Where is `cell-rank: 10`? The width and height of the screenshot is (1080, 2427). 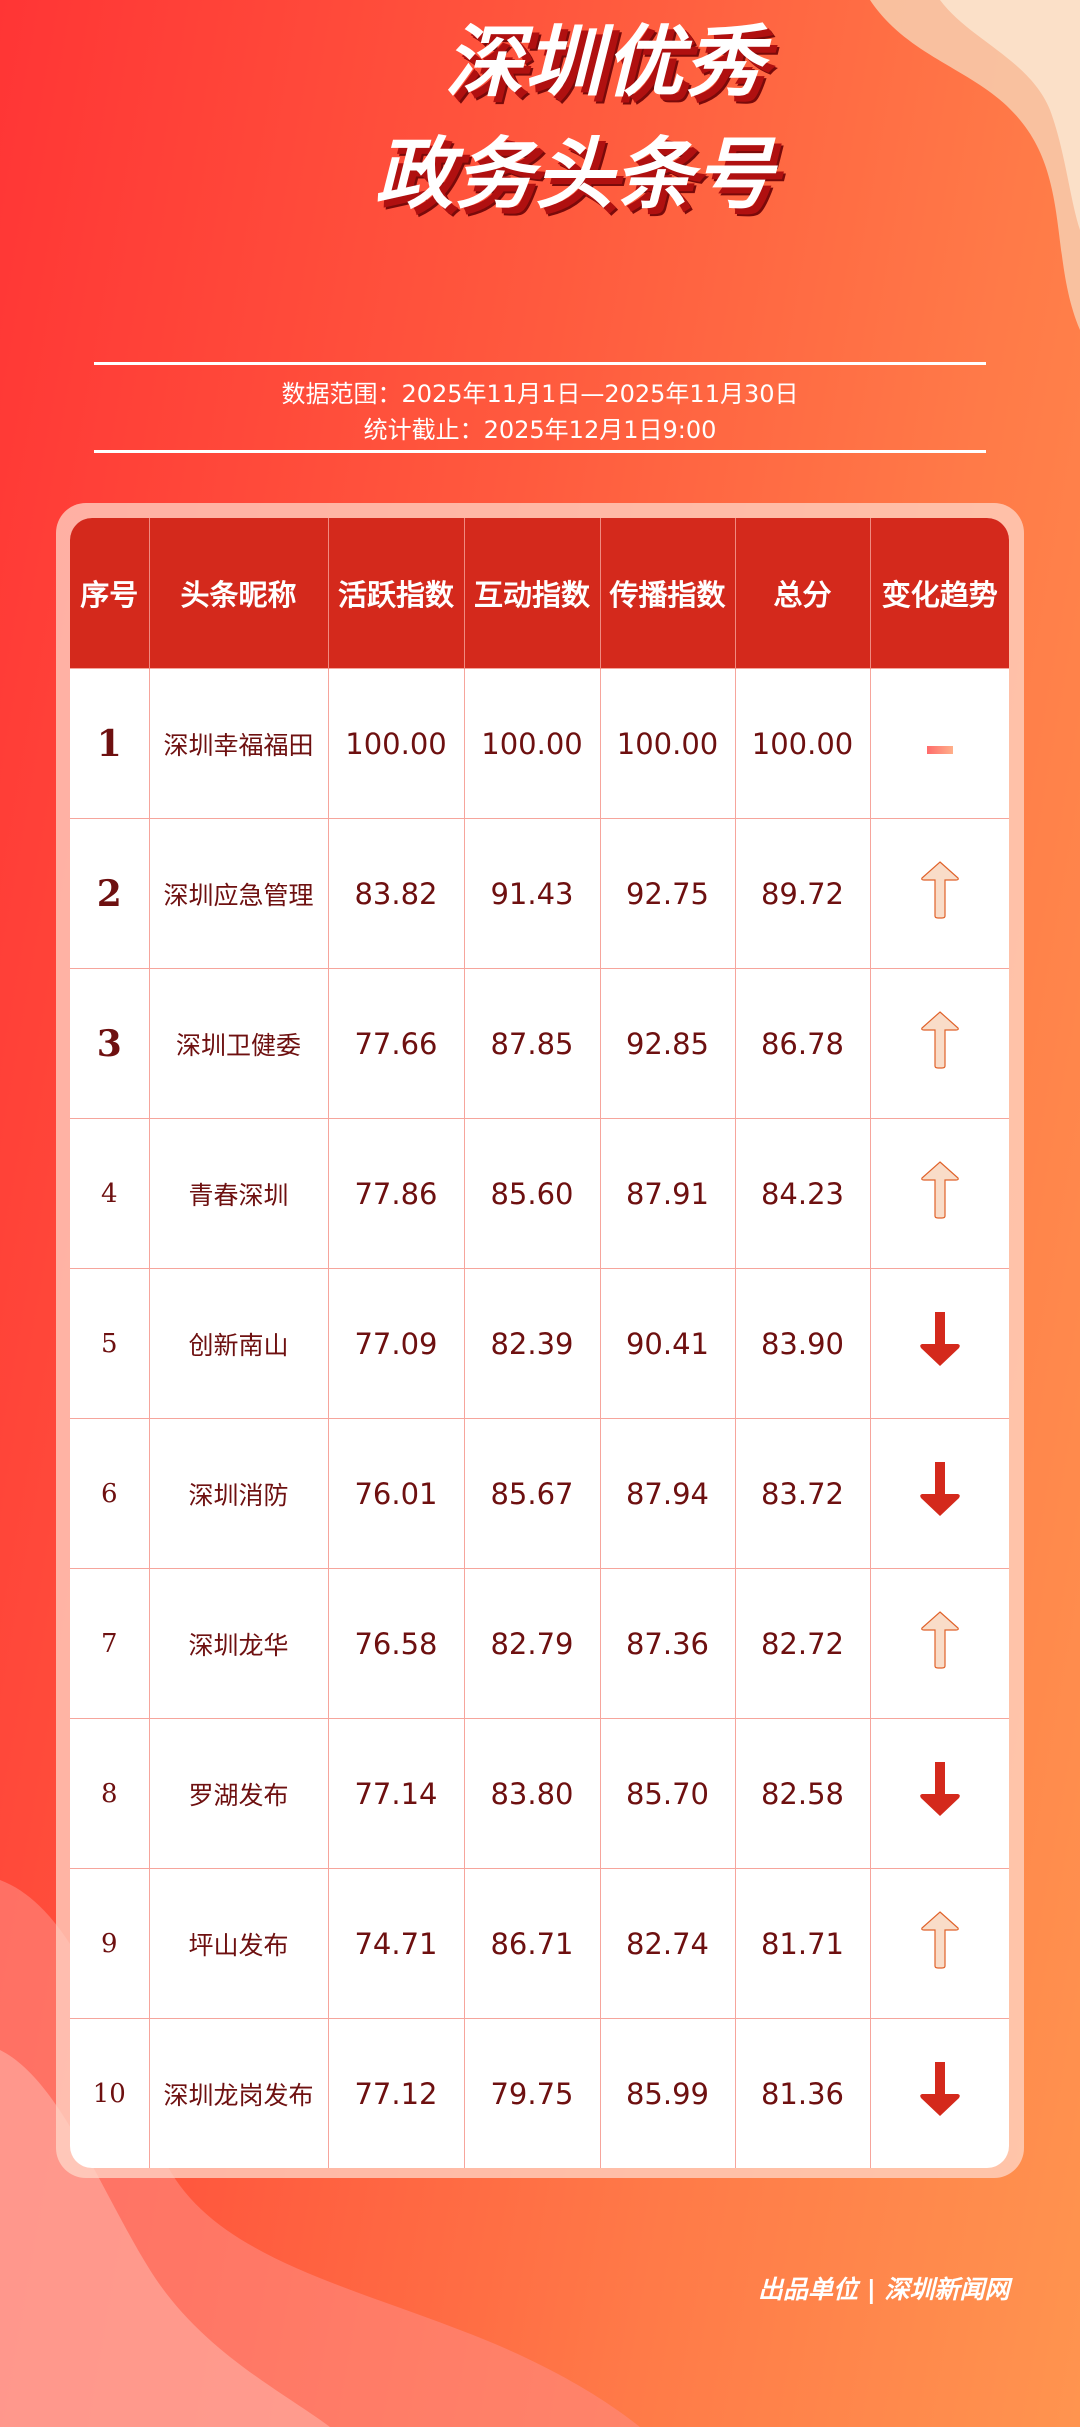
cell-rank: 10 is located at coordinates (110, 2093).